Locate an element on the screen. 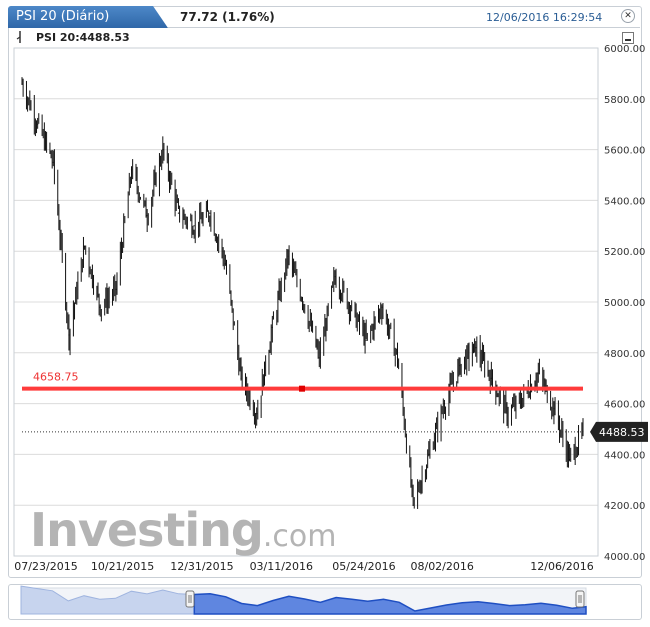 Image resolution: width=650 pixels, height=627 pixels. y-tick-label: 5000.00 is located at coordinates (624, 303).